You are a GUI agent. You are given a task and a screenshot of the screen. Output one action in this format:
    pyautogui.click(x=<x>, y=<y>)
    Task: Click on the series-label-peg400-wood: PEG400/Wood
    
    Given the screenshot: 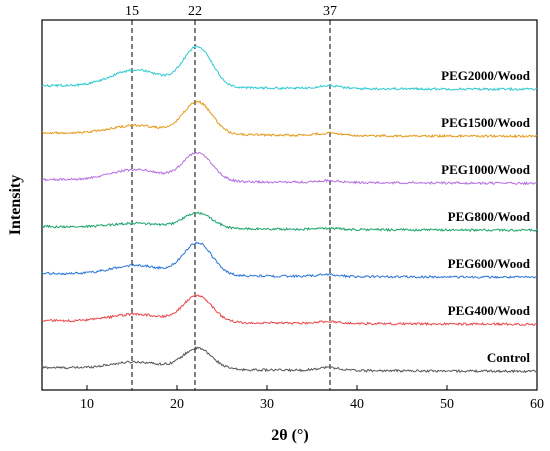 What is the action you would take?
    pyautogui.click(x=489, y=310)
    